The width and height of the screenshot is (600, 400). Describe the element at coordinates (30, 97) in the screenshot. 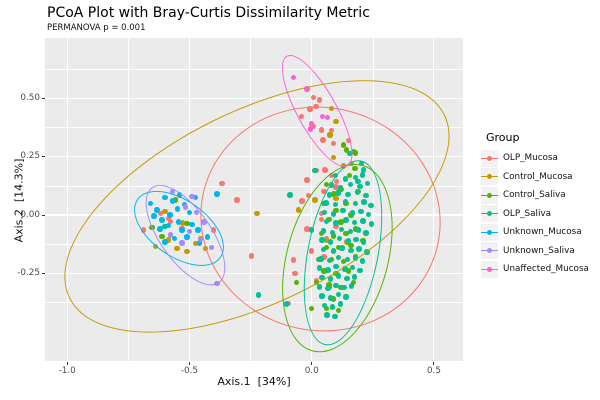

I see `y-tick-label: 0.50` at that location.